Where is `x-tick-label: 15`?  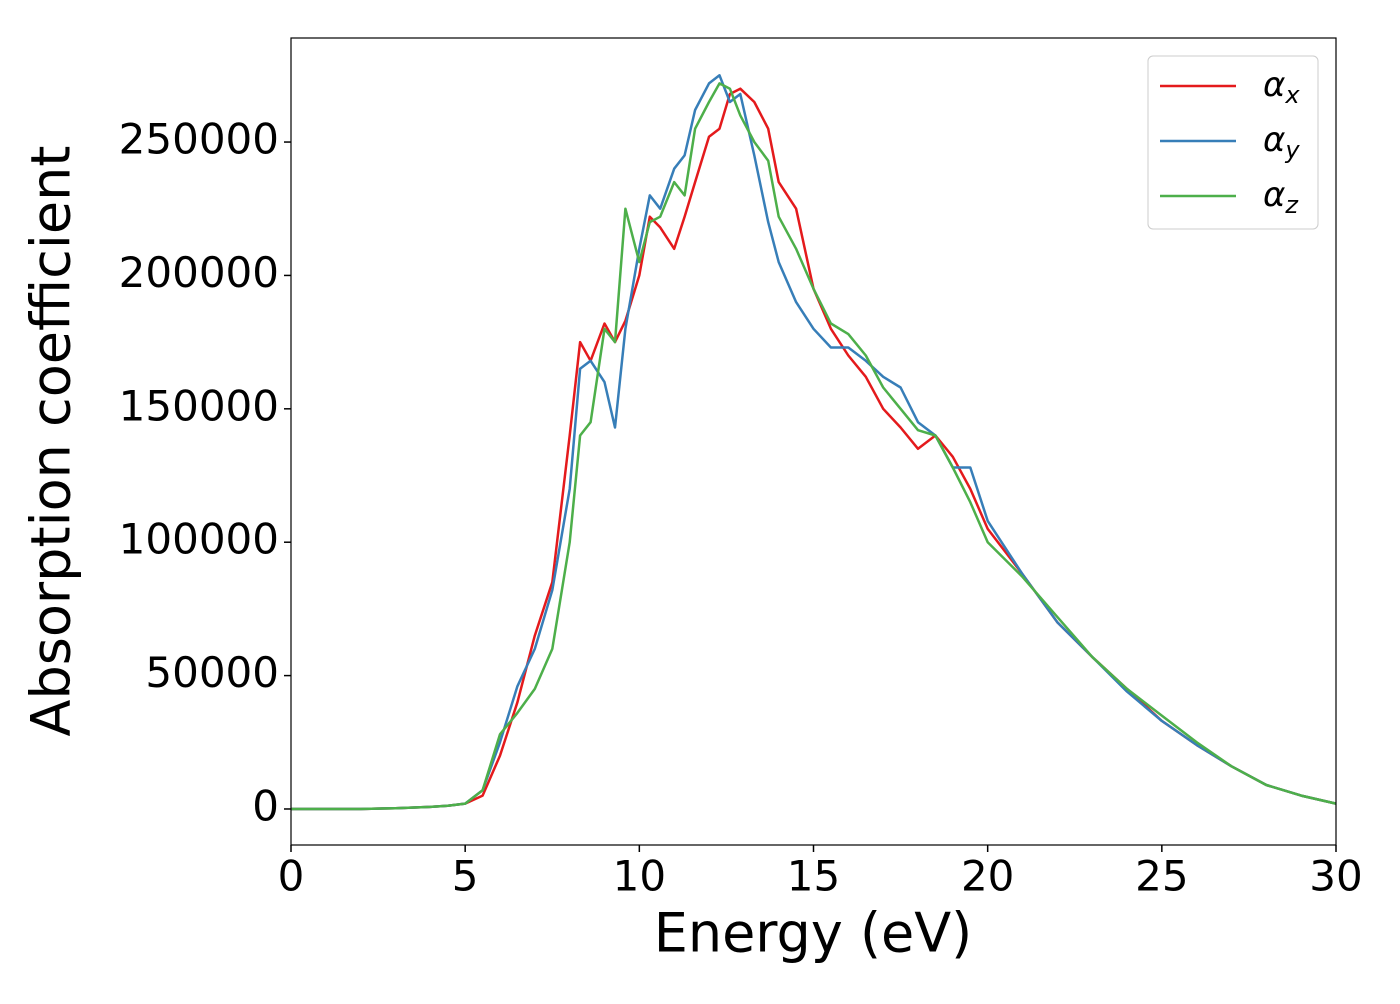 x-tick-label: 15 is located at coordinates (813, 876).